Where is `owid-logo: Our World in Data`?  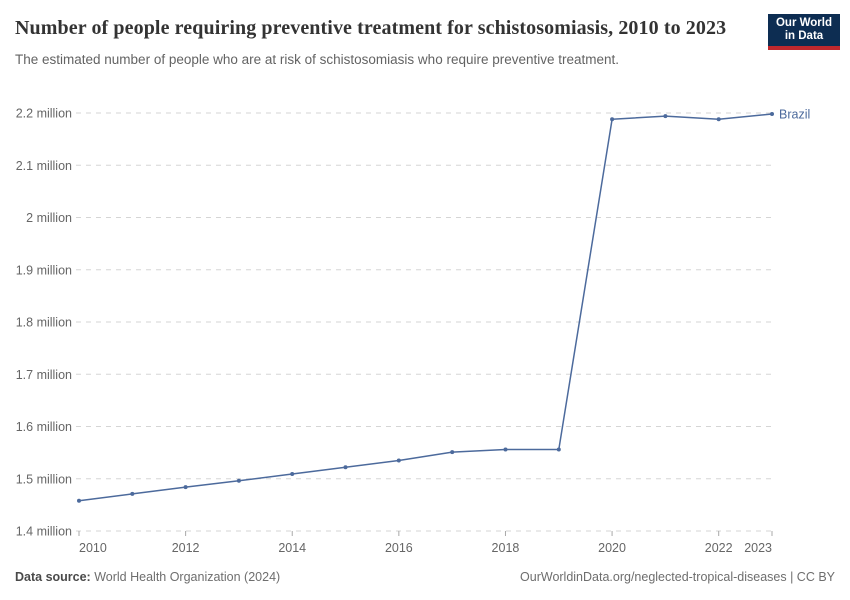 owid-logo: Our World in Data is located at coordinates (804, 32).